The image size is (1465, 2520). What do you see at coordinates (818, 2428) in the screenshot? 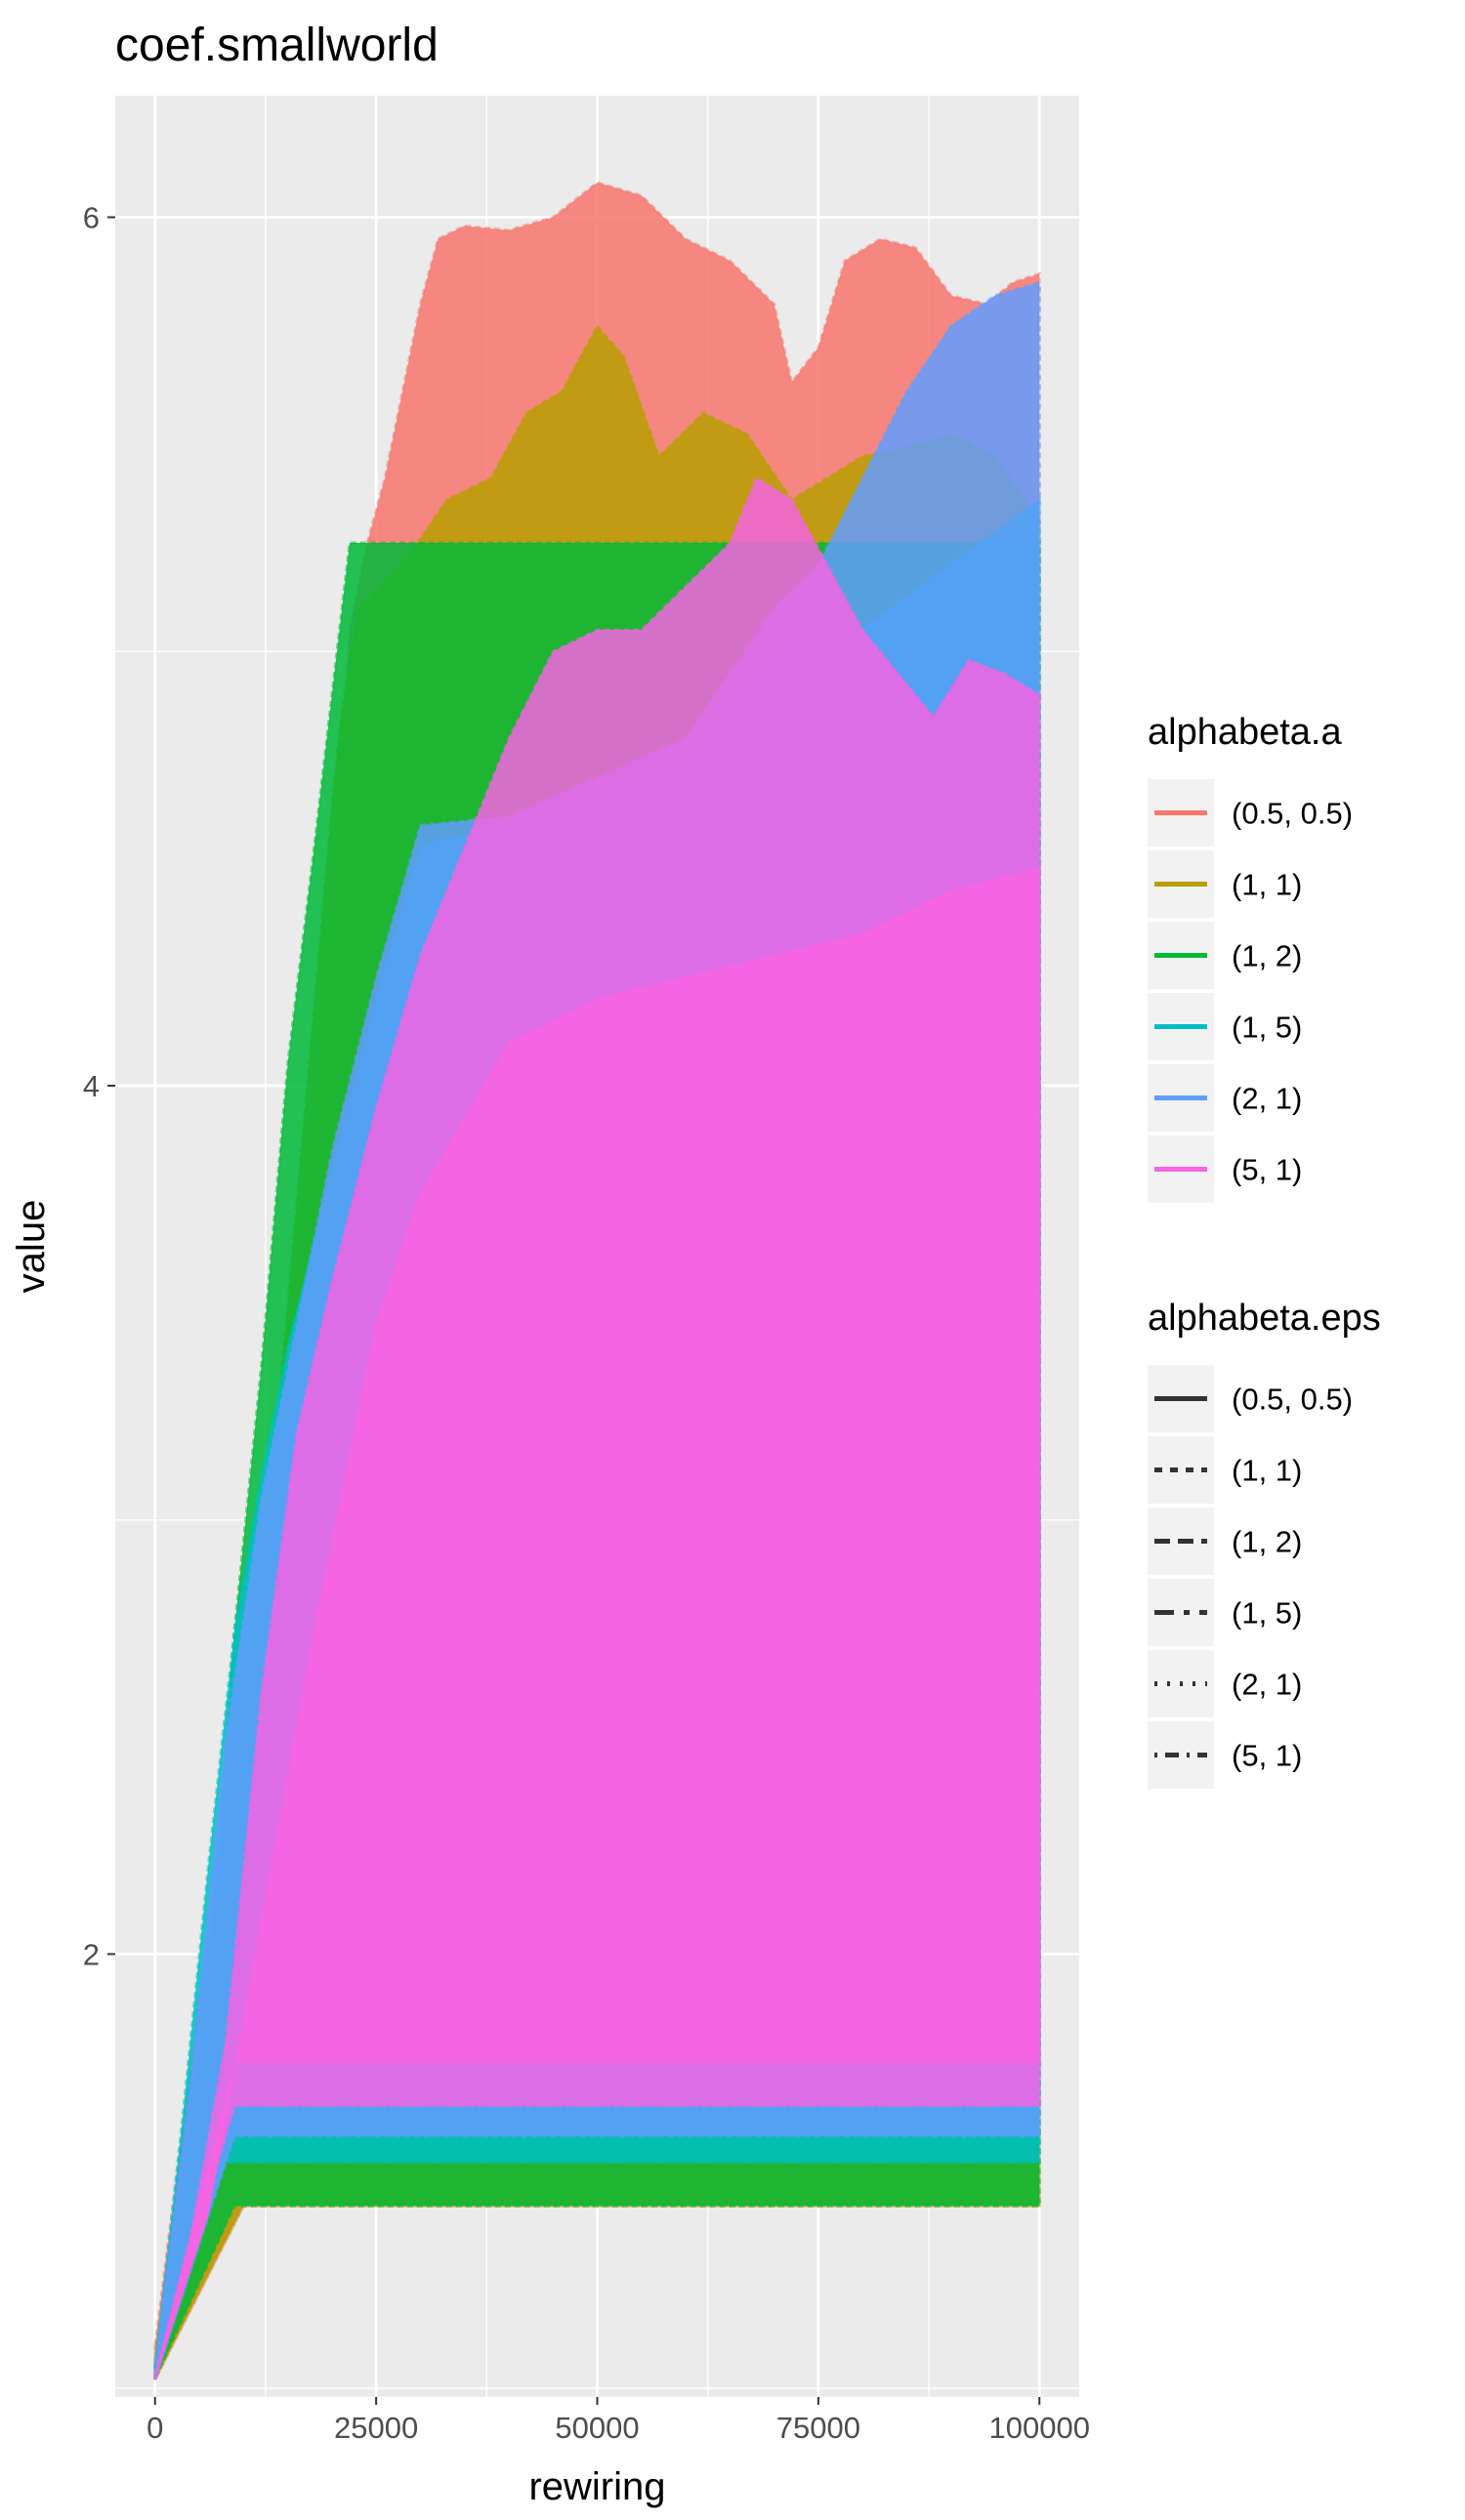
I see `x-tick-label: 75000` at bounding box center [818, 2428].